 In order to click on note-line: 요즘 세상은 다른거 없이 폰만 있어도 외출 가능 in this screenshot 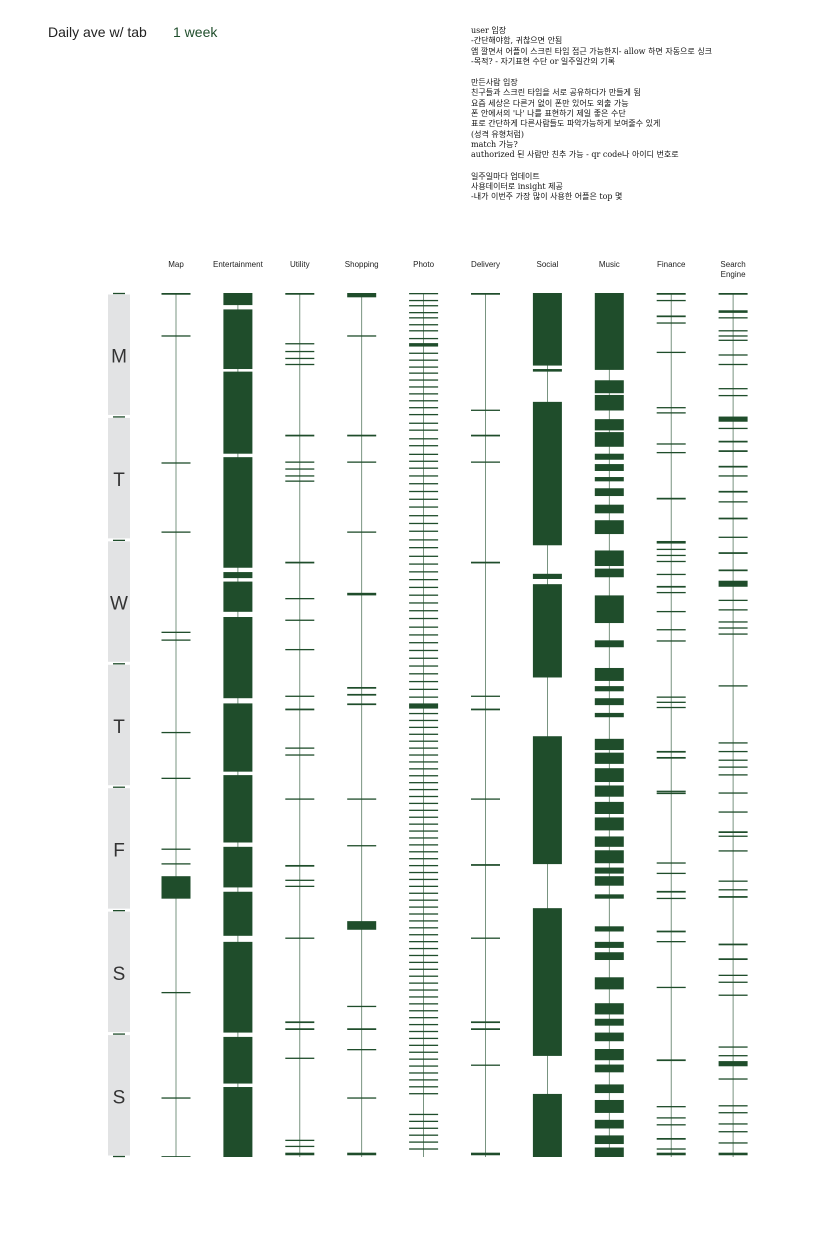, I will do `click(550, 103)`.